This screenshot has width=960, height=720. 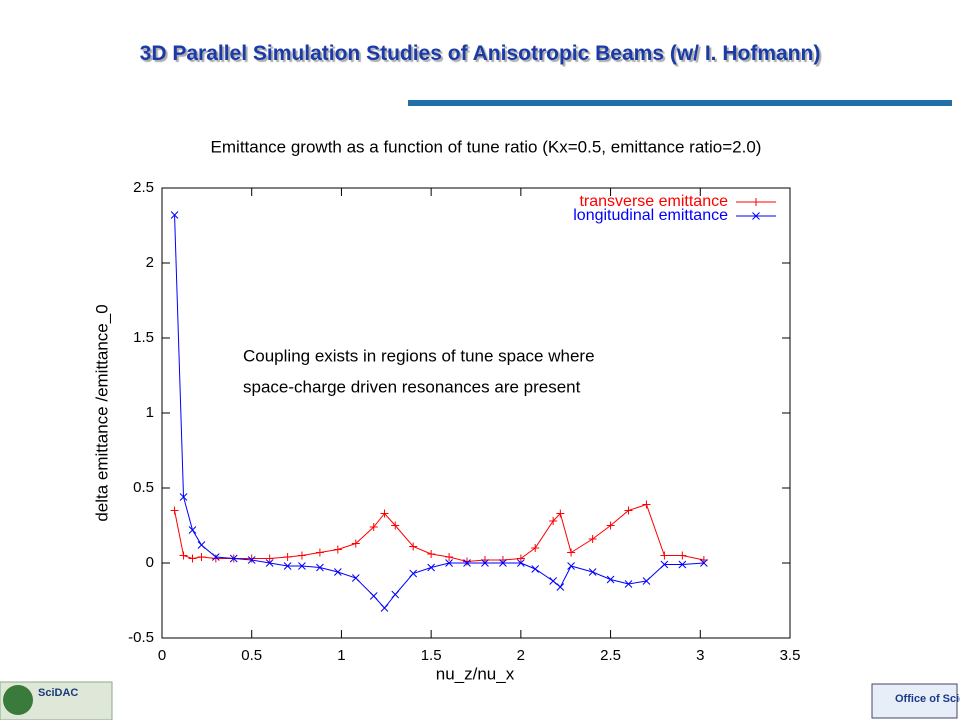 I want to click on x-tick-label: 0, so click(x=162, y=655).